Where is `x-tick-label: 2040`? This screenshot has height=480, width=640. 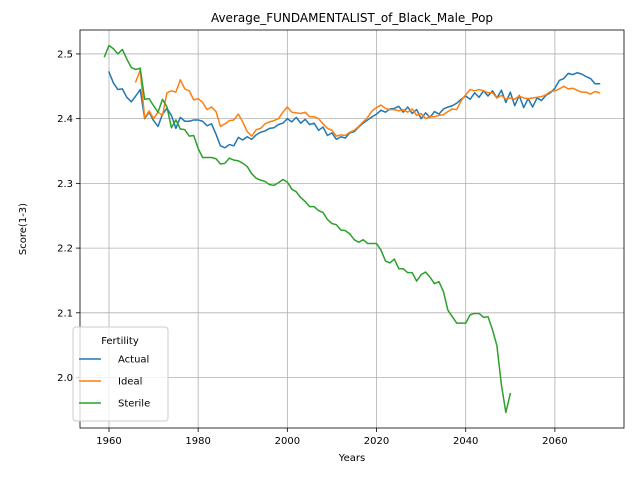
x-tick-label: 2040 is located at coordinates (465, 441).